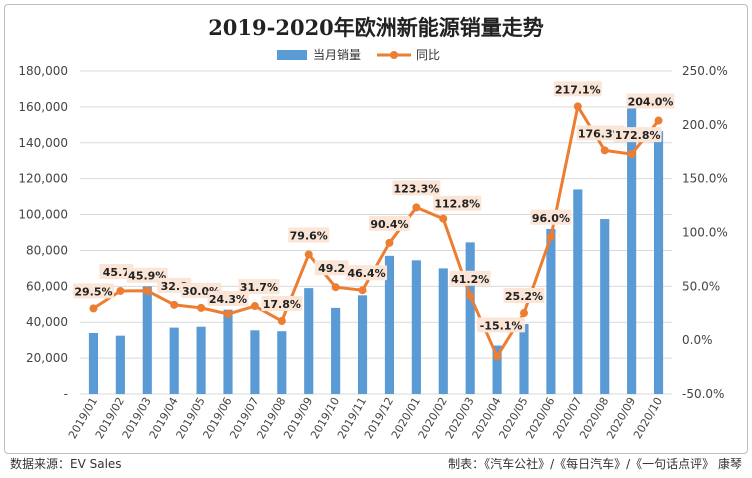 The width and height of the screenshot is (752, 478). I want to click on data-label-yoy: 112.8%, so click(457, 204).